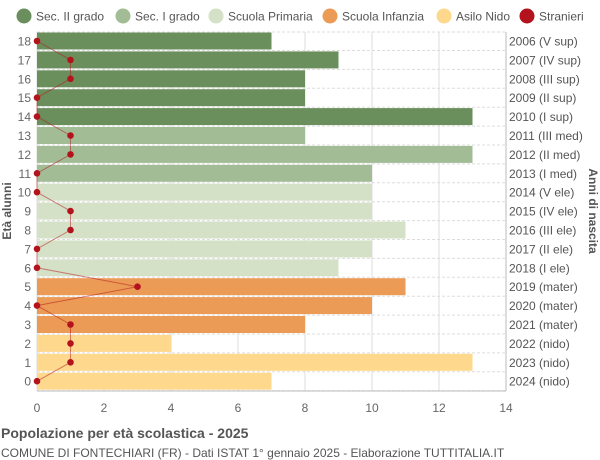 This screenshot has height=460, width=600. Describe the element at coordinates (27, 268) in the screenshot. I see `age-label: 6` at that location.